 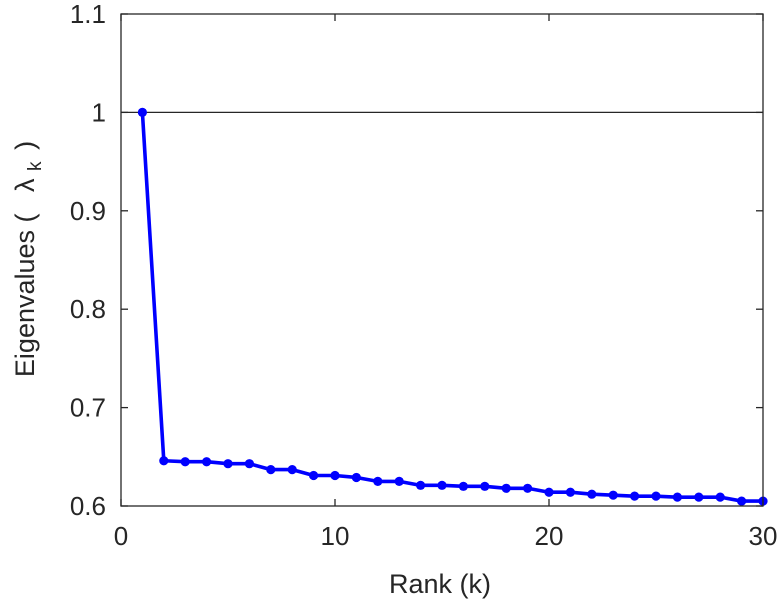 What do you see at coordinates (99, 112) in the screenshot?
I see `y-tick-label: 1` at bounding box center [99, 112].